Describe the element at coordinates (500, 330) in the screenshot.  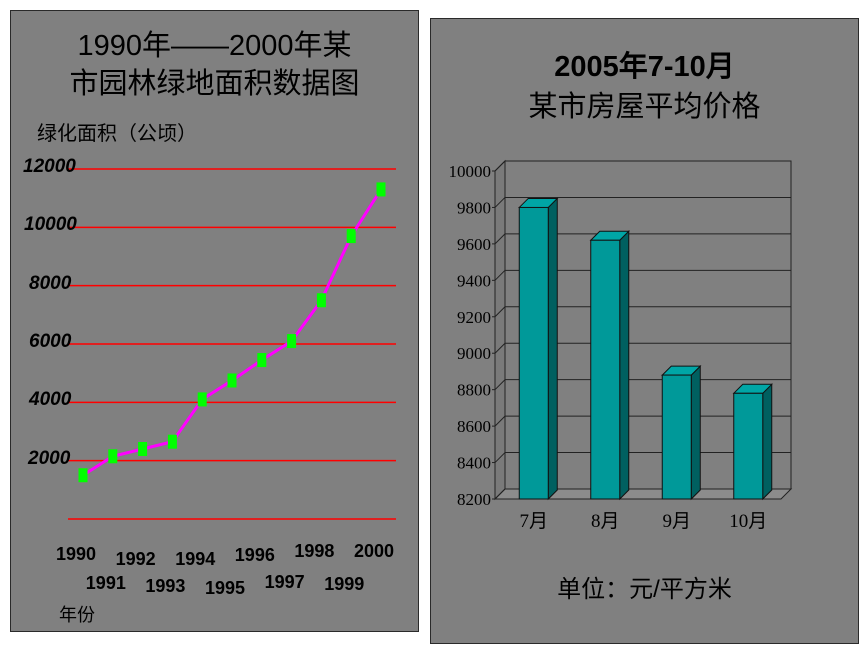
I see `side-wall` at that location.